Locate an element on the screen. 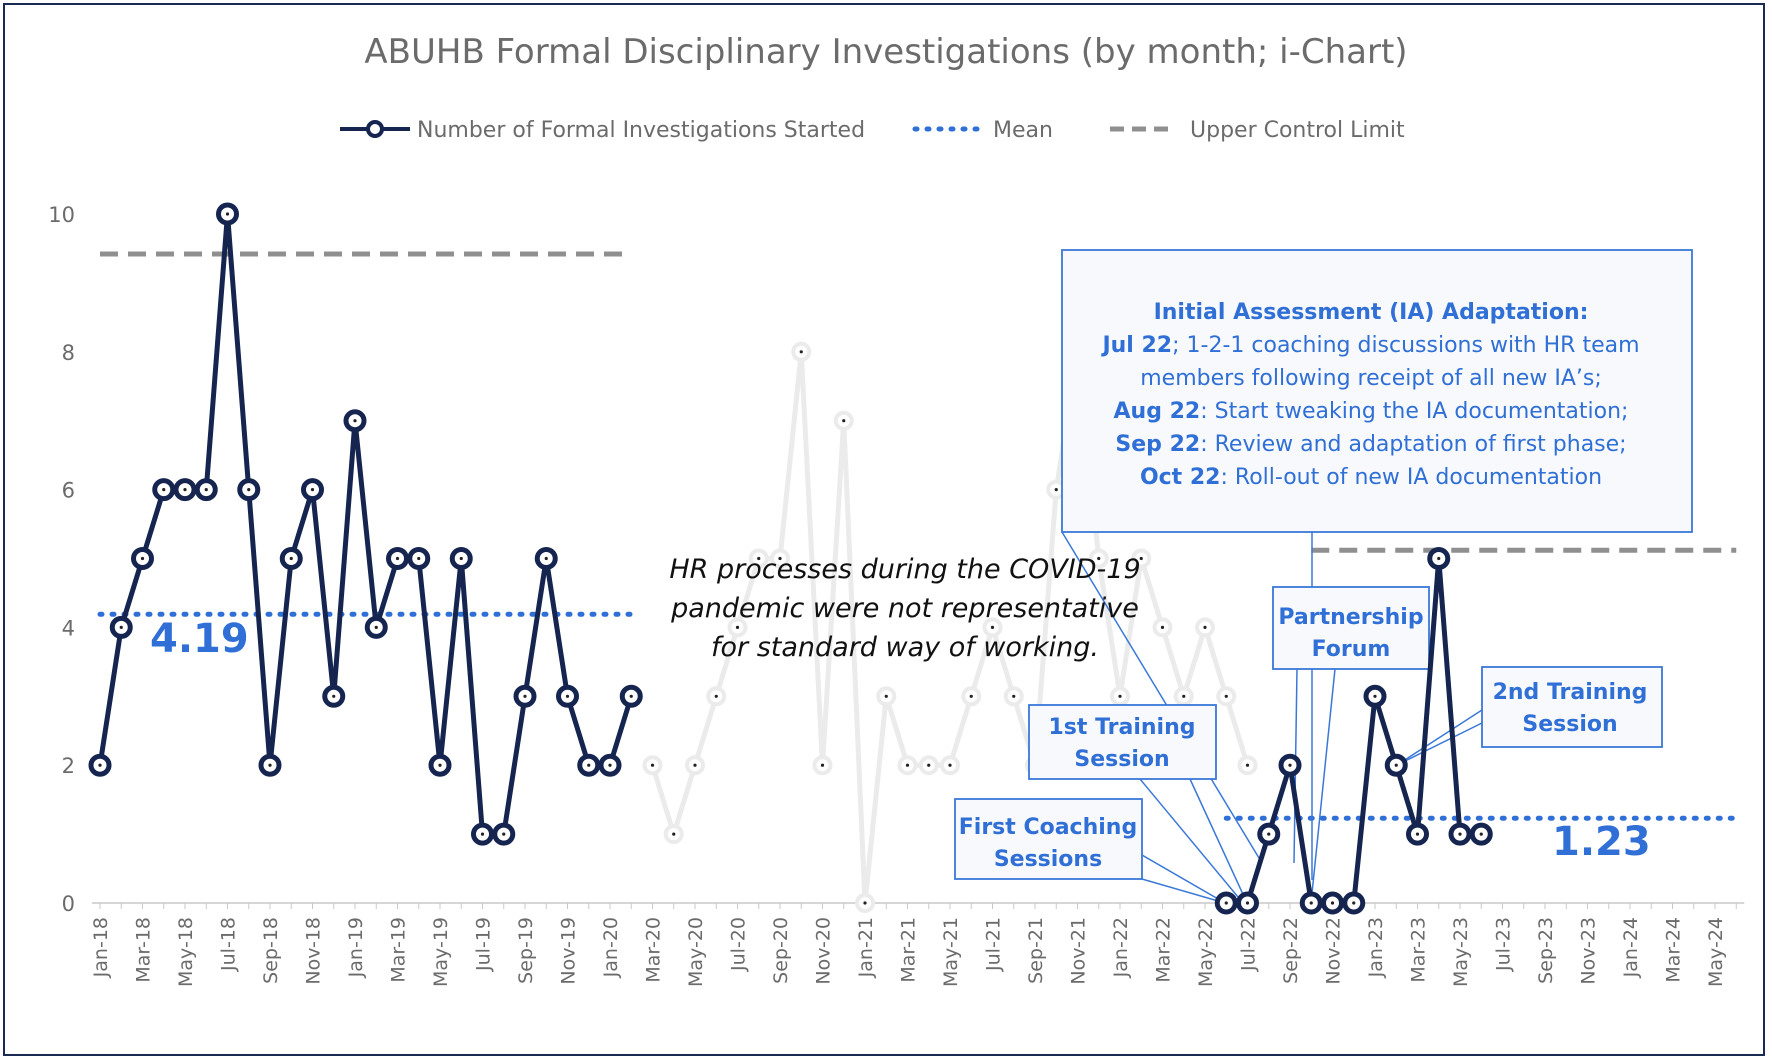 The height and width of the screenshot is (1063, 1772). x-tick-label: Jan-20 is located at coordinates (611, 947).